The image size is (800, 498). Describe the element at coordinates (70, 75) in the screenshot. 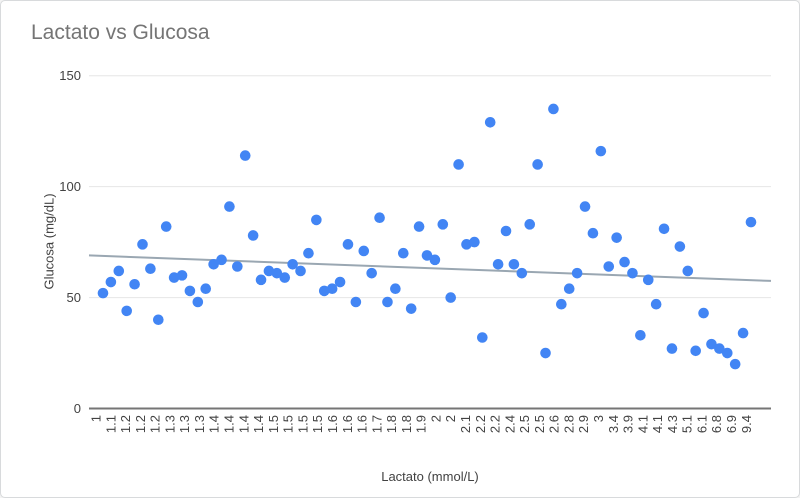

I see `y-tick-label: 150` at that location.